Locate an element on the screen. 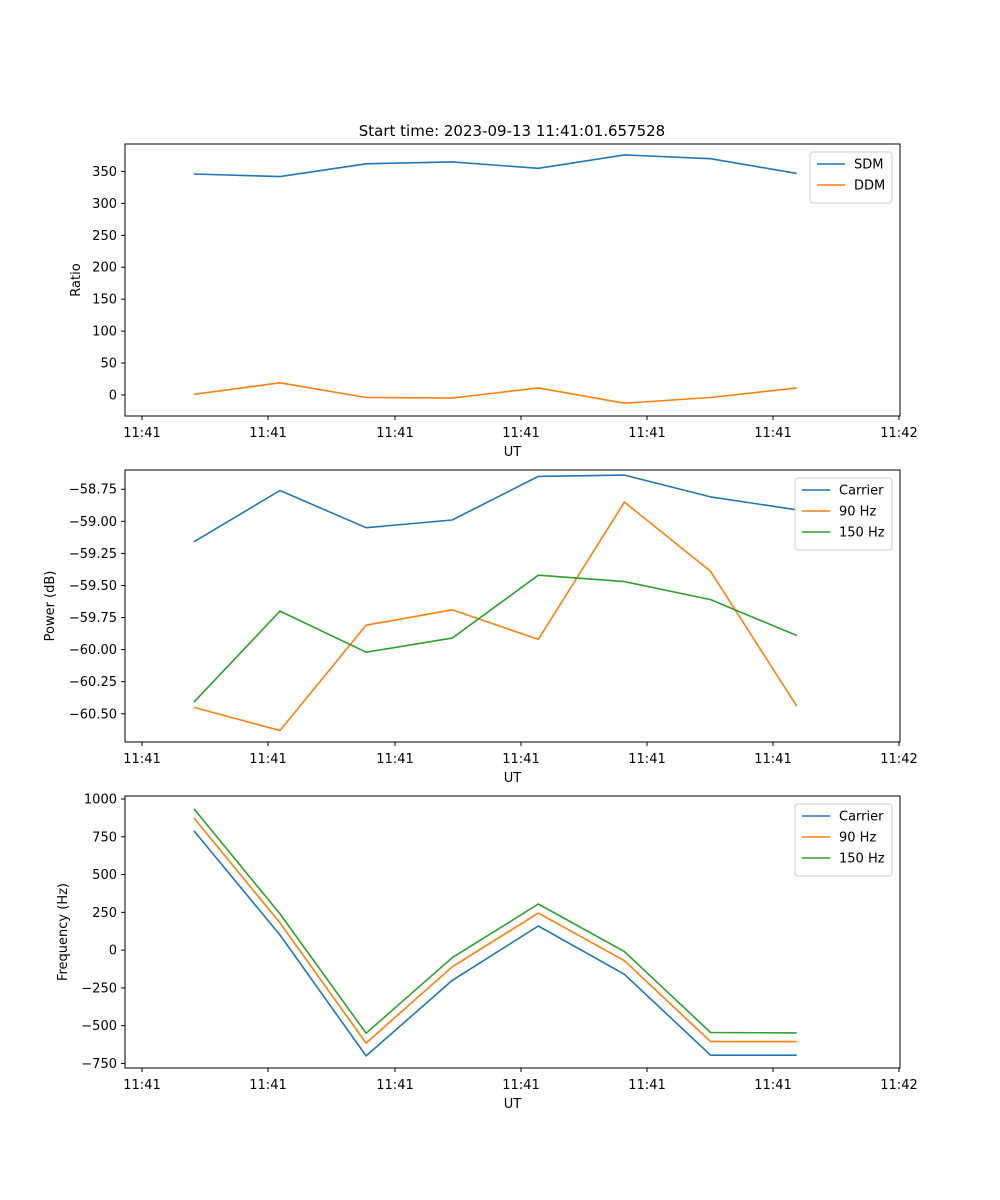 This screenshot has width=1000, height=1200. y-axis-label: Power (dB) is located at coordinates (50, 606).